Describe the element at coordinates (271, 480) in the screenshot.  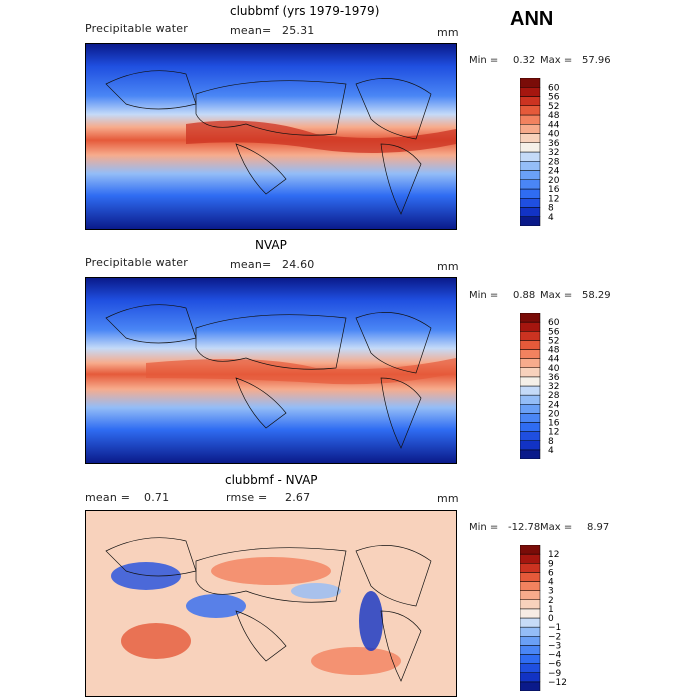
I see `panel3-title: clubbmf - NVAP` at that location.